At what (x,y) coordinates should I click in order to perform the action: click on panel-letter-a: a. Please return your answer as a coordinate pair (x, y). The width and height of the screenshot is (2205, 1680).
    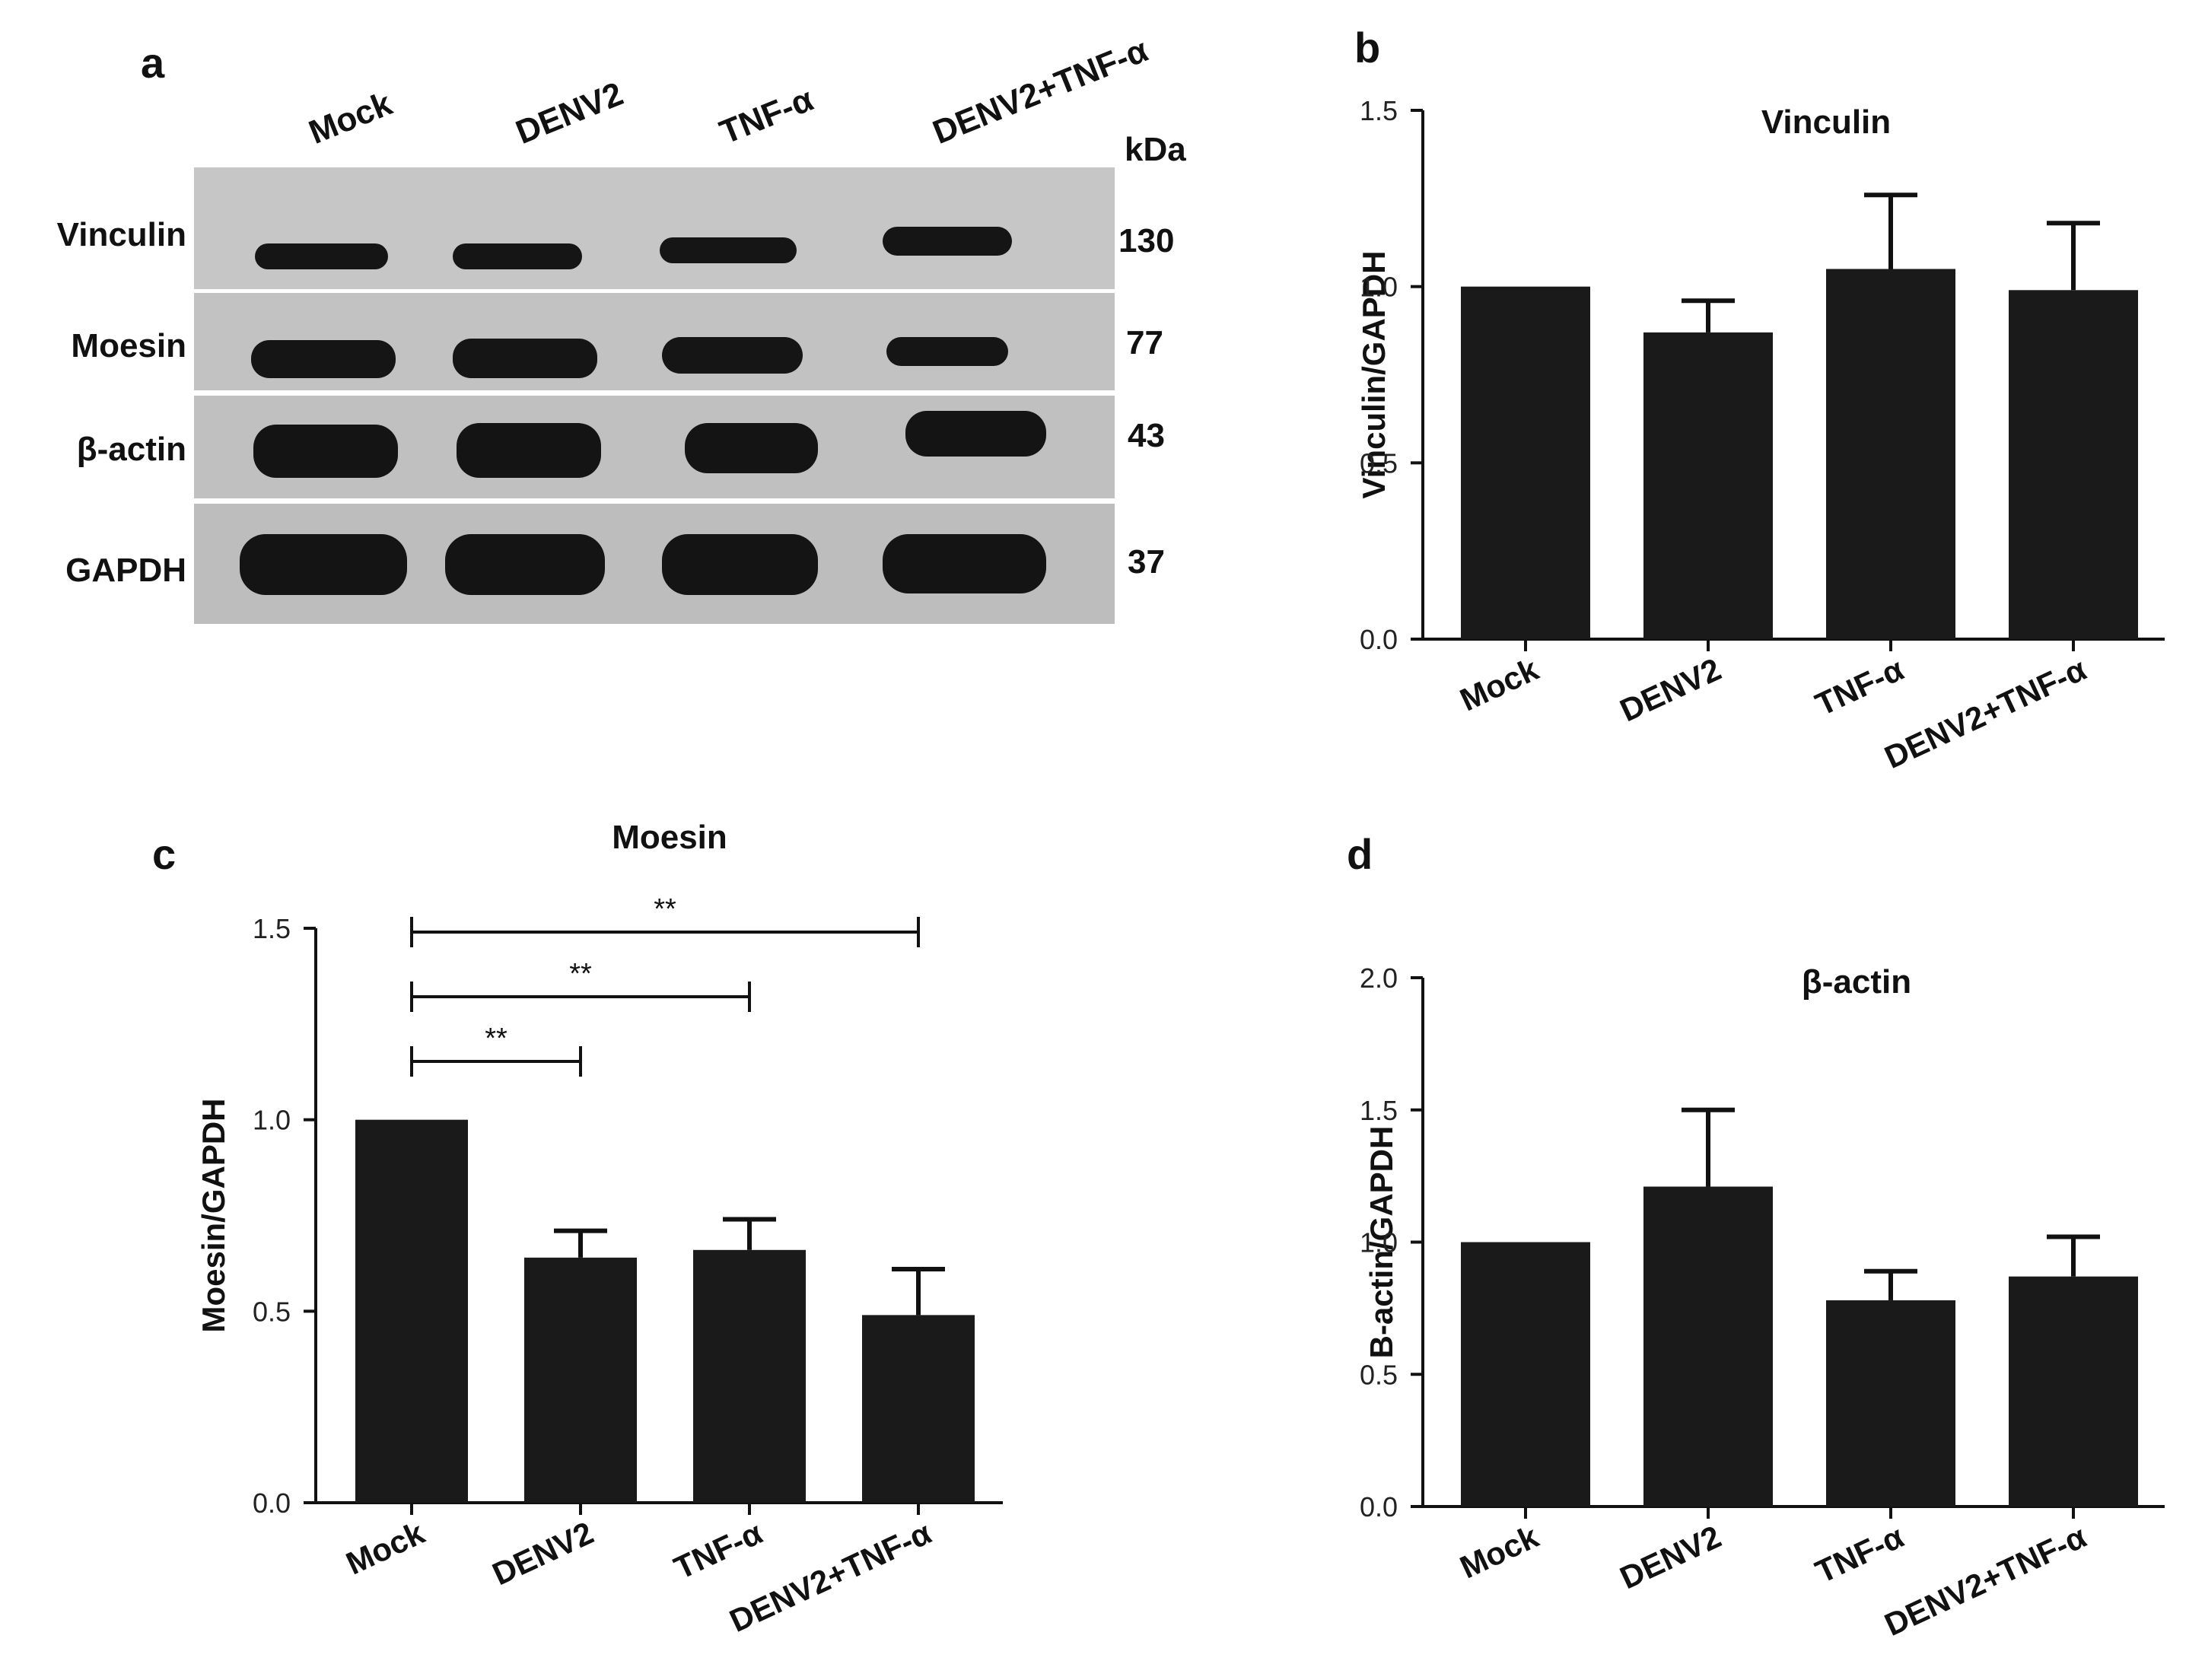
    Looking at the image, I should click on (153, 63).